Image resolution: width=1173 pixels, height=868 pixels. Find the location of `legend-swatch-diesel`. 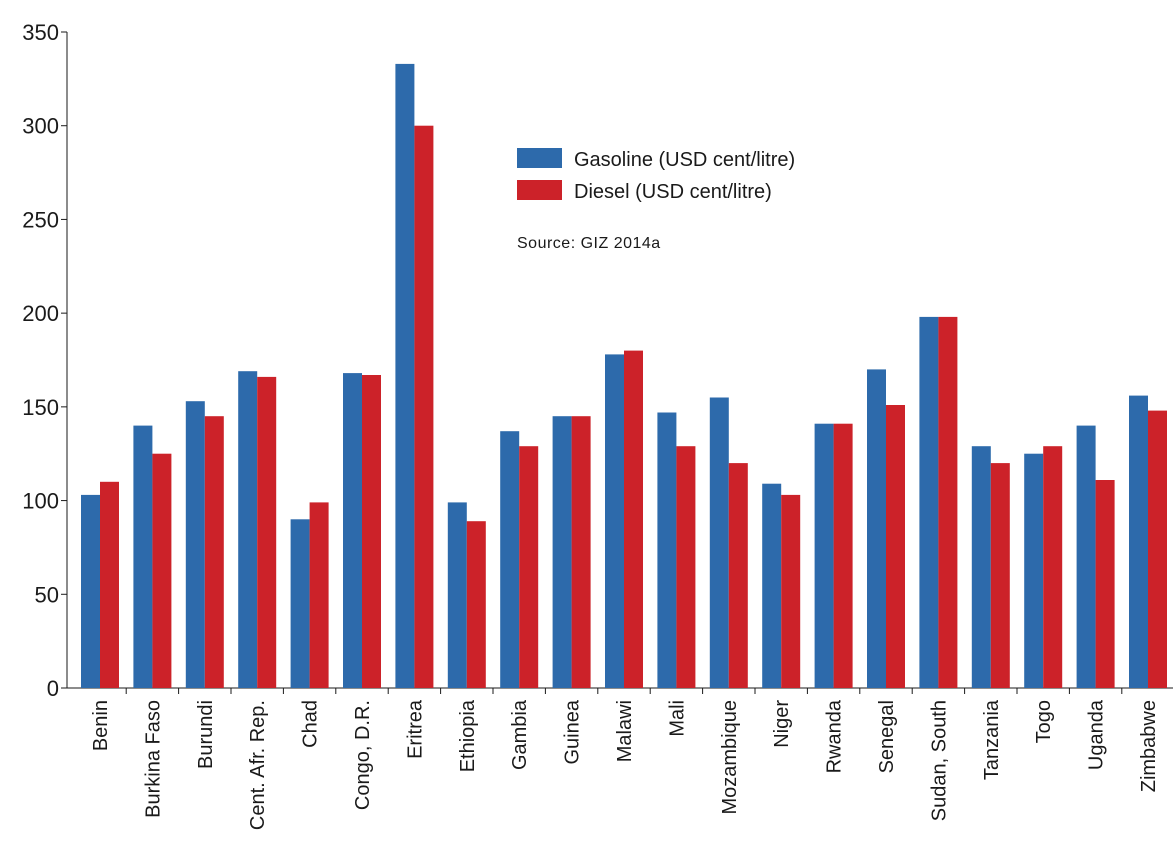

legend-swatch-diesel is located at coordinates (539, 190).